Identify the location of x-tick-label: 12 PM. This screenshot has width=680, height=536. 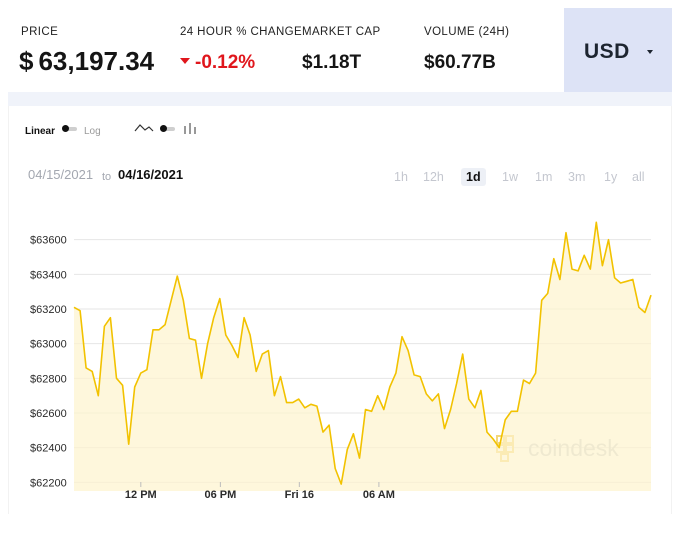
(141, 495).